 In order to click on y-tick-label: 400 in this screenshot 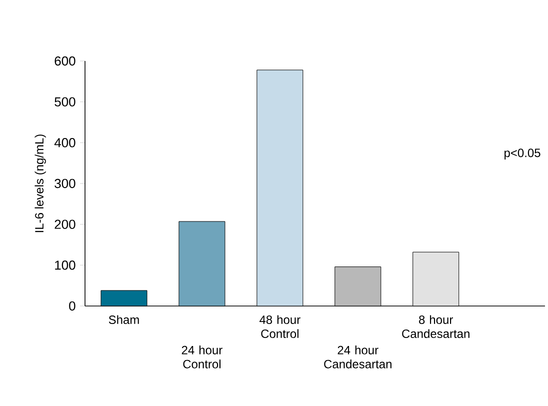, I will do `click(65, 143)`.